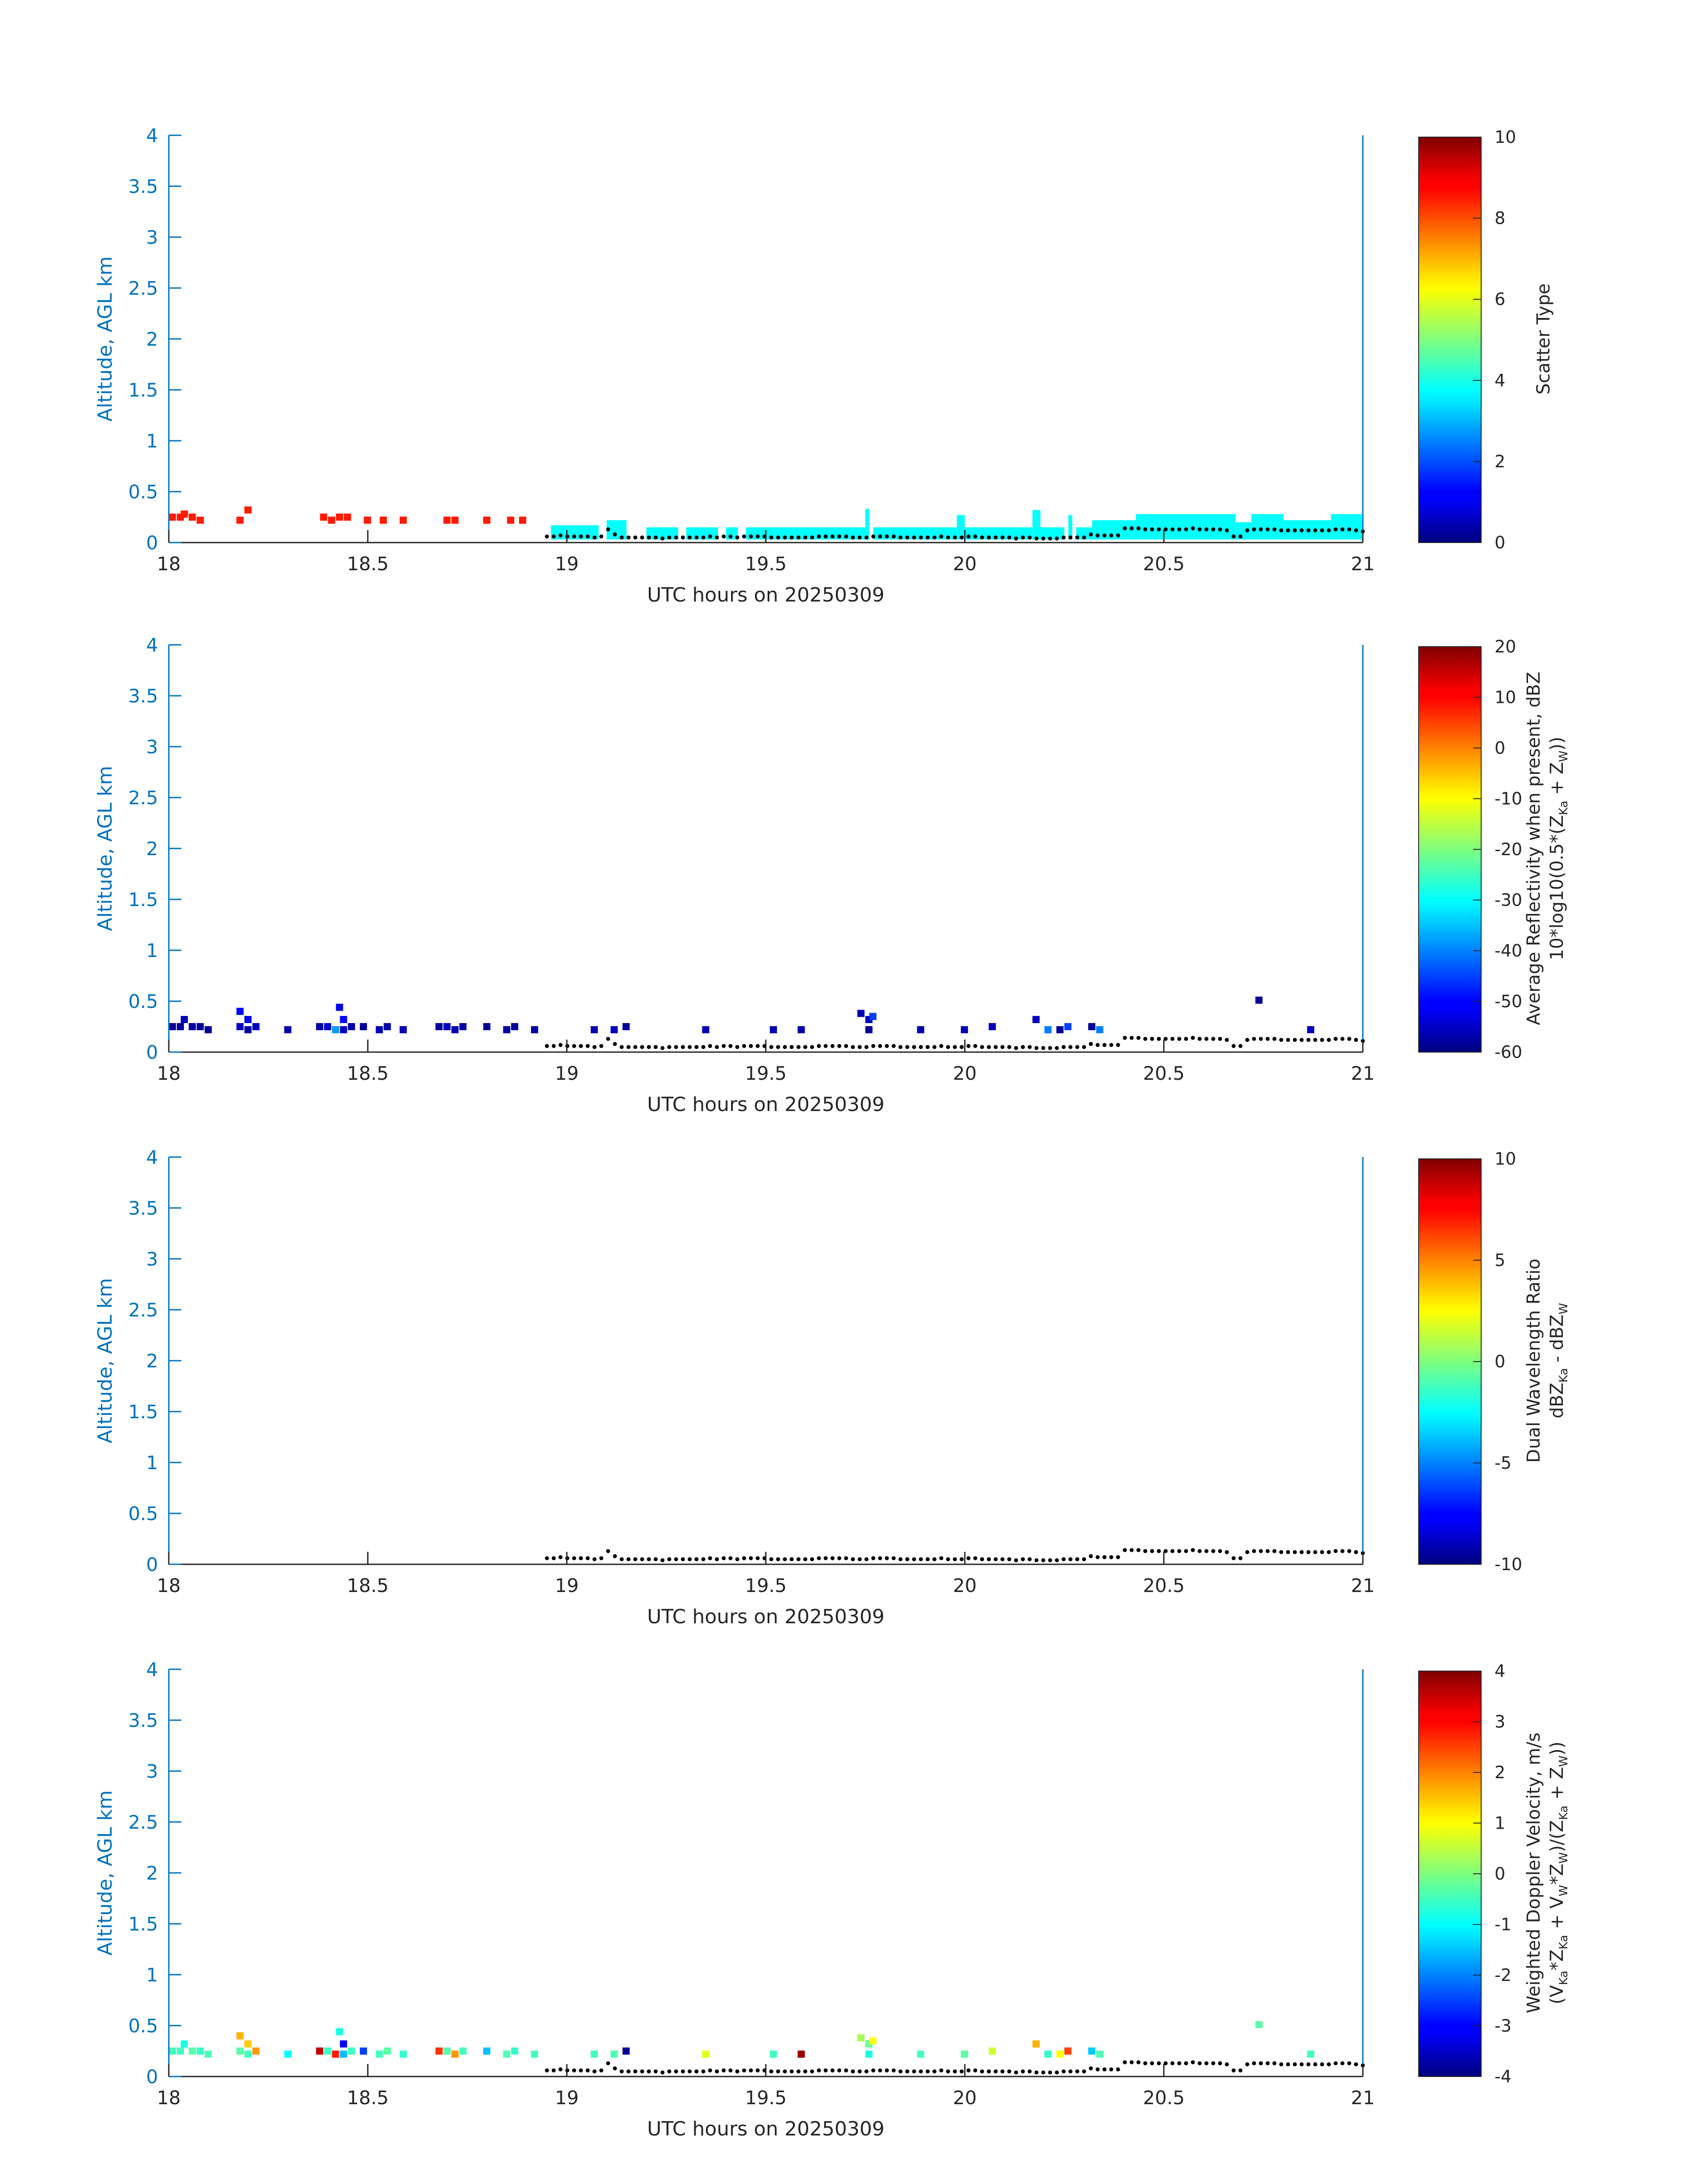 The width and height of the screenshot is (1708, 2177). What do you see at coordinates (1557, 1959) in the screenshot?
I see `formula-part: *Z` at bounding box center [1557, 1959].